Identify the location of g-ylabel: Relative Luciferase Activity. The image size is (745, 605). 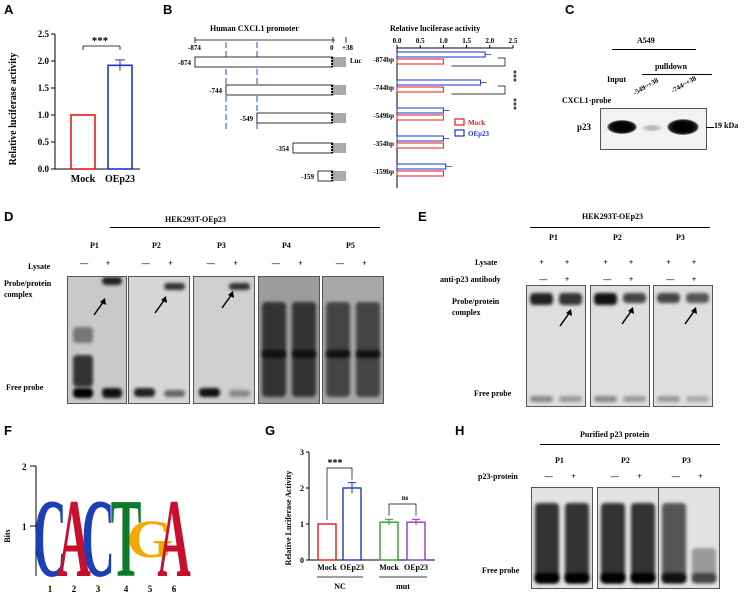
(288, 518).